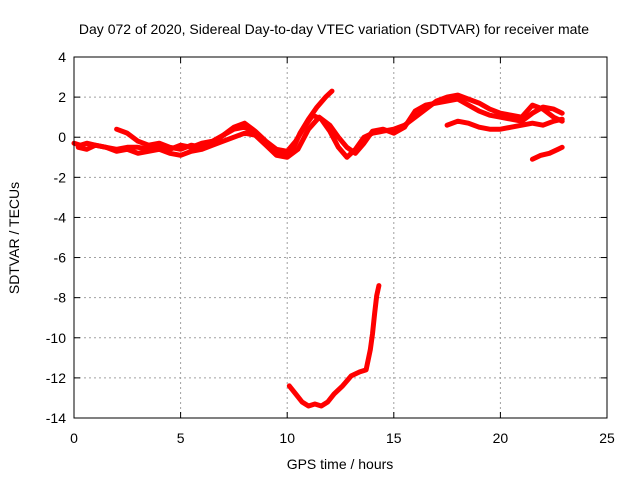 This screenshot has width=640, height=480. What do you see at coordinates (56, 418) in the screenshot?
I see `y-tick-label: -14` at bounding box center [56, 418].